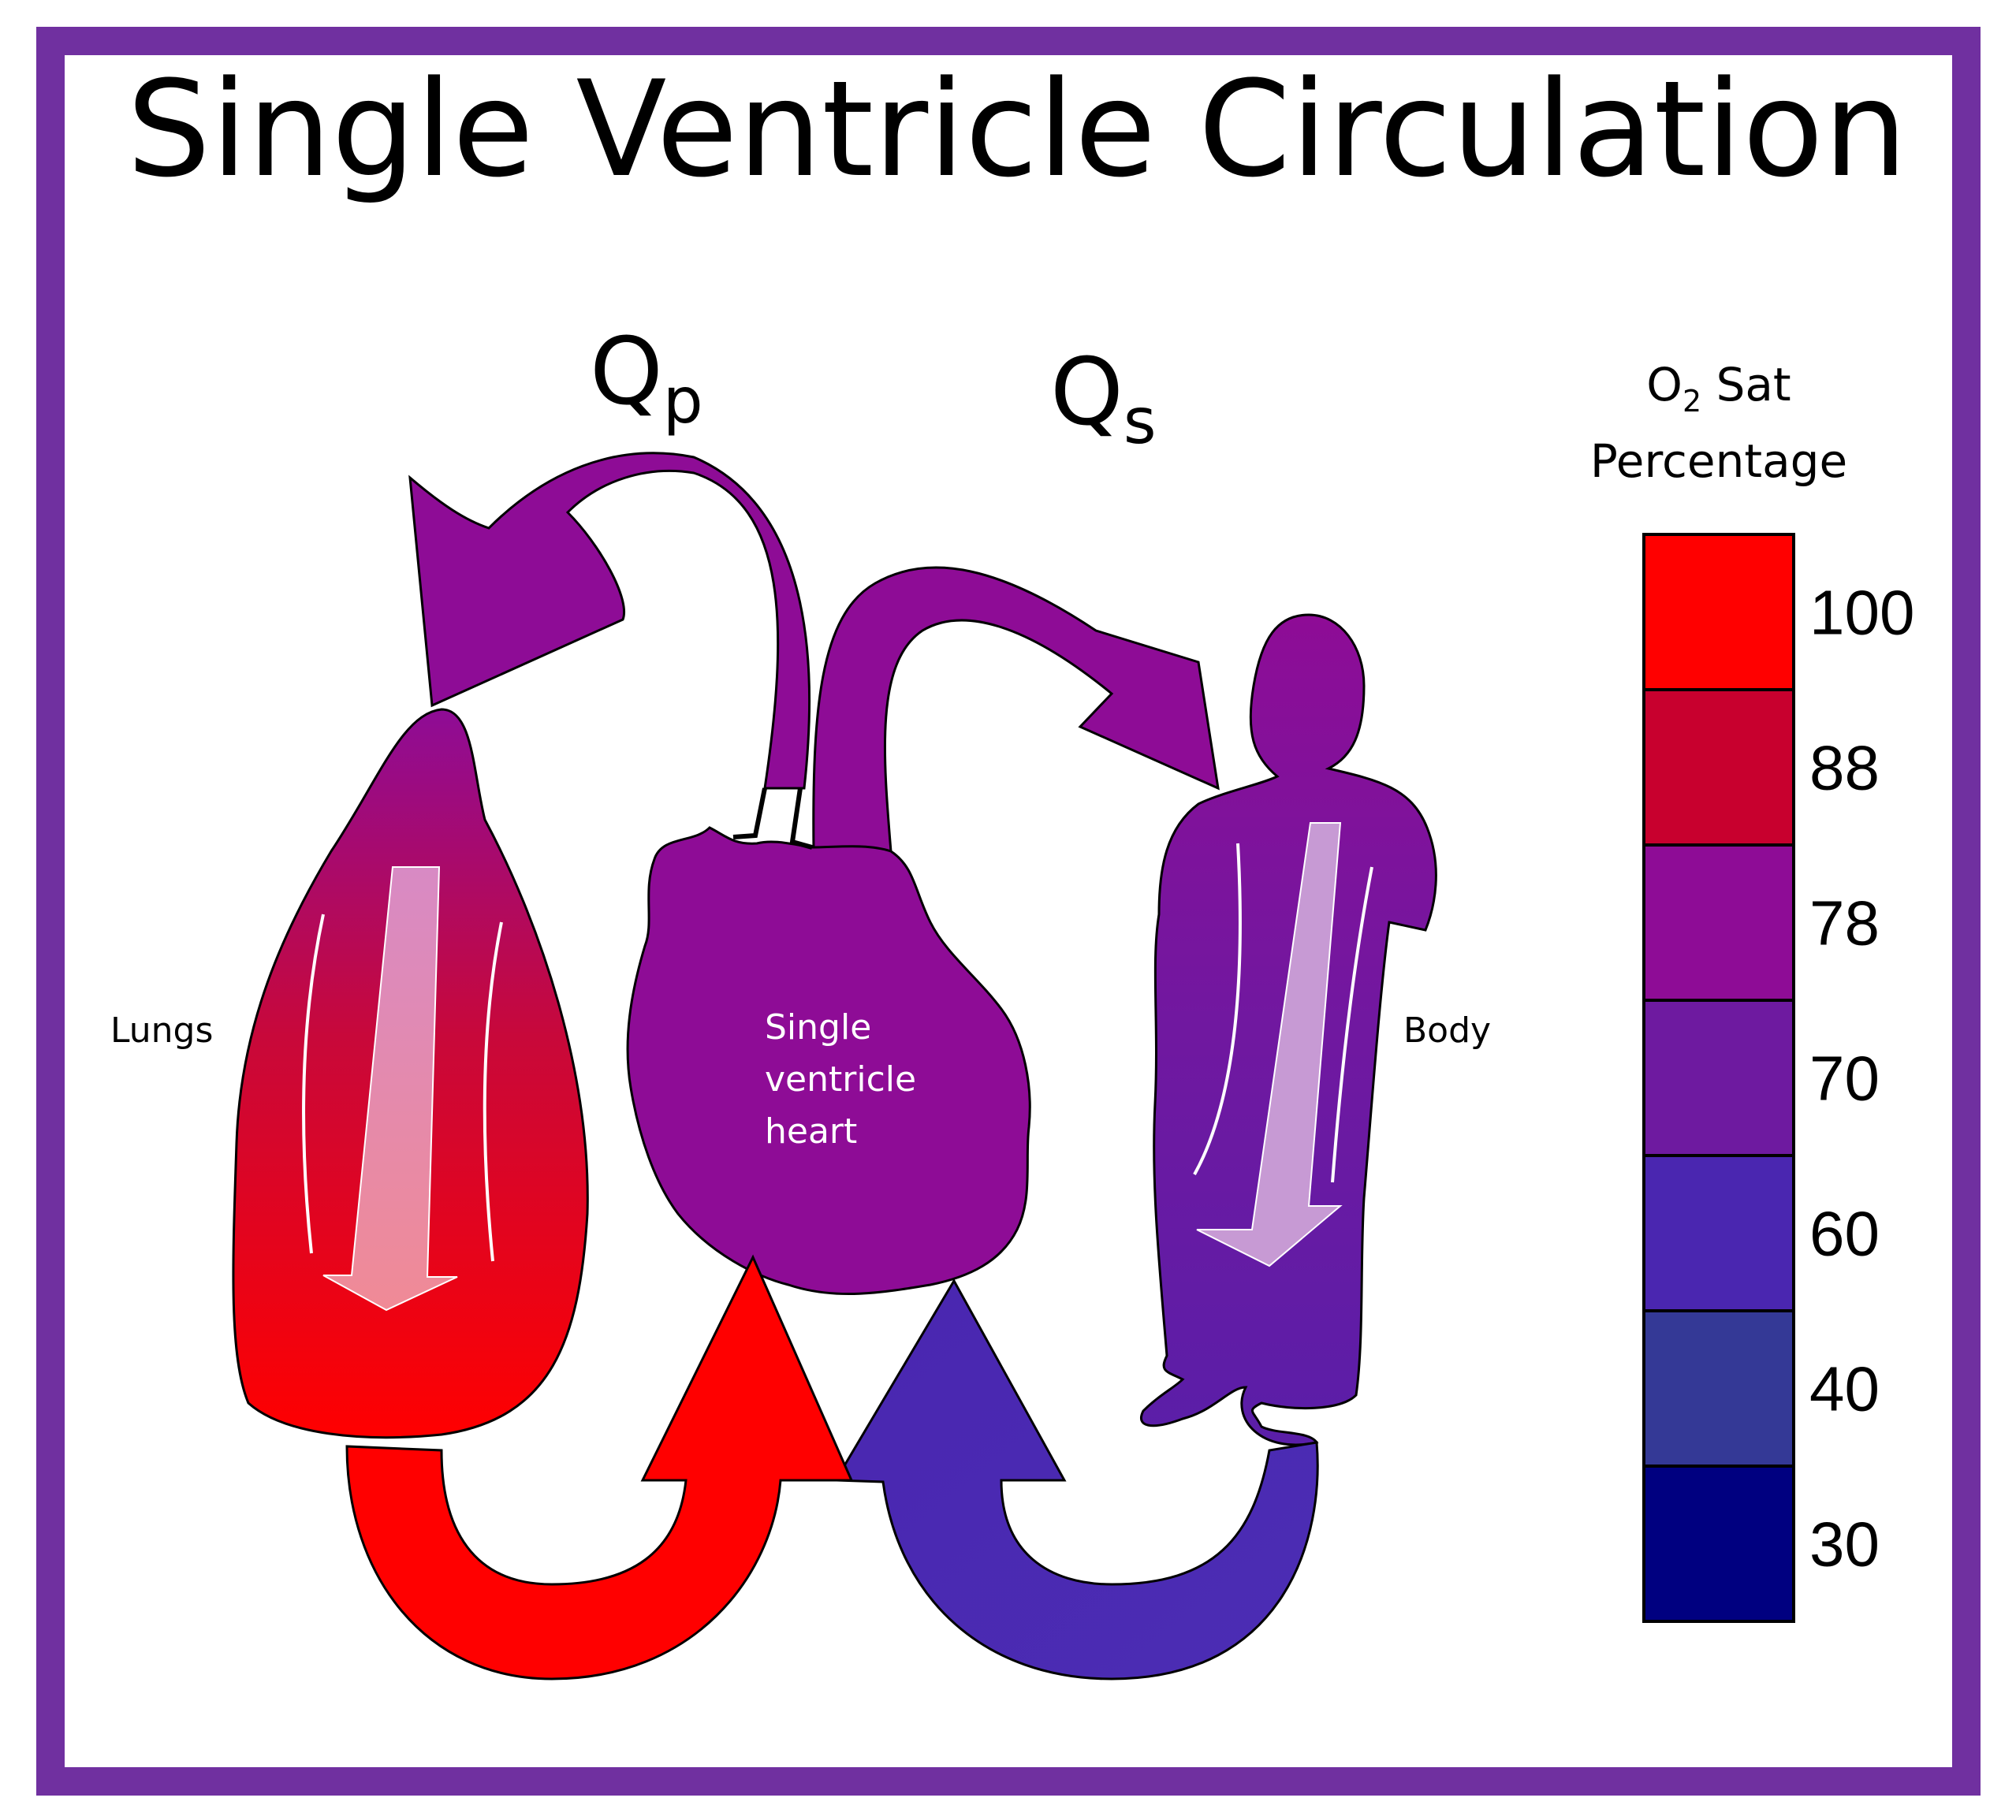  I want to click on legend-swatches, so click(1719, 1078).